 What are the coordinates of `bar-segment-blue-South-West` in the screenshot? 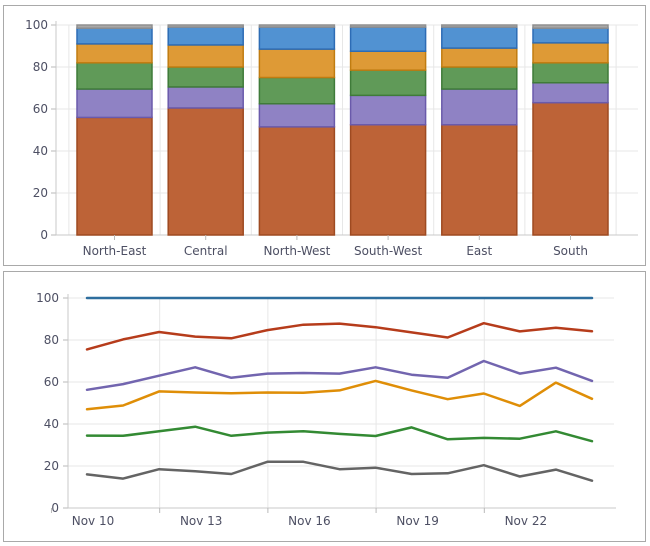 It's located at (388, 39).